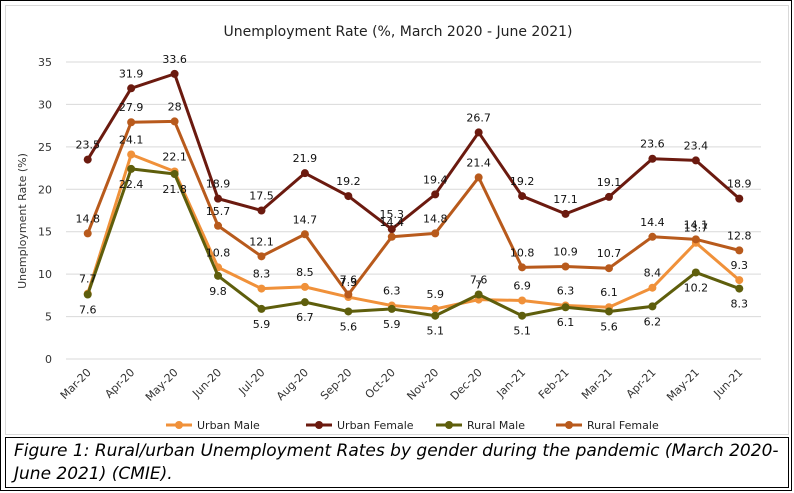 This screenshot has width=794, height=493. Describe the element at coordinates (597, 384) in the screenshot. I see `x-tick-label: Mar-21` at that location.